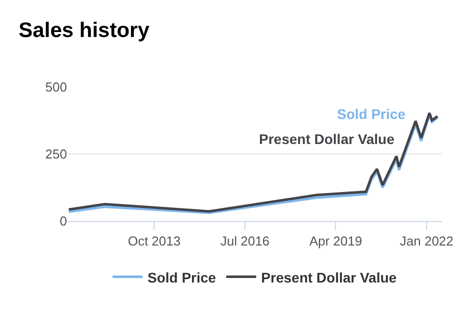  Describe the element at coordinates (56, 87) in the screenshot. I see `y-tick-label: 500` at that location.